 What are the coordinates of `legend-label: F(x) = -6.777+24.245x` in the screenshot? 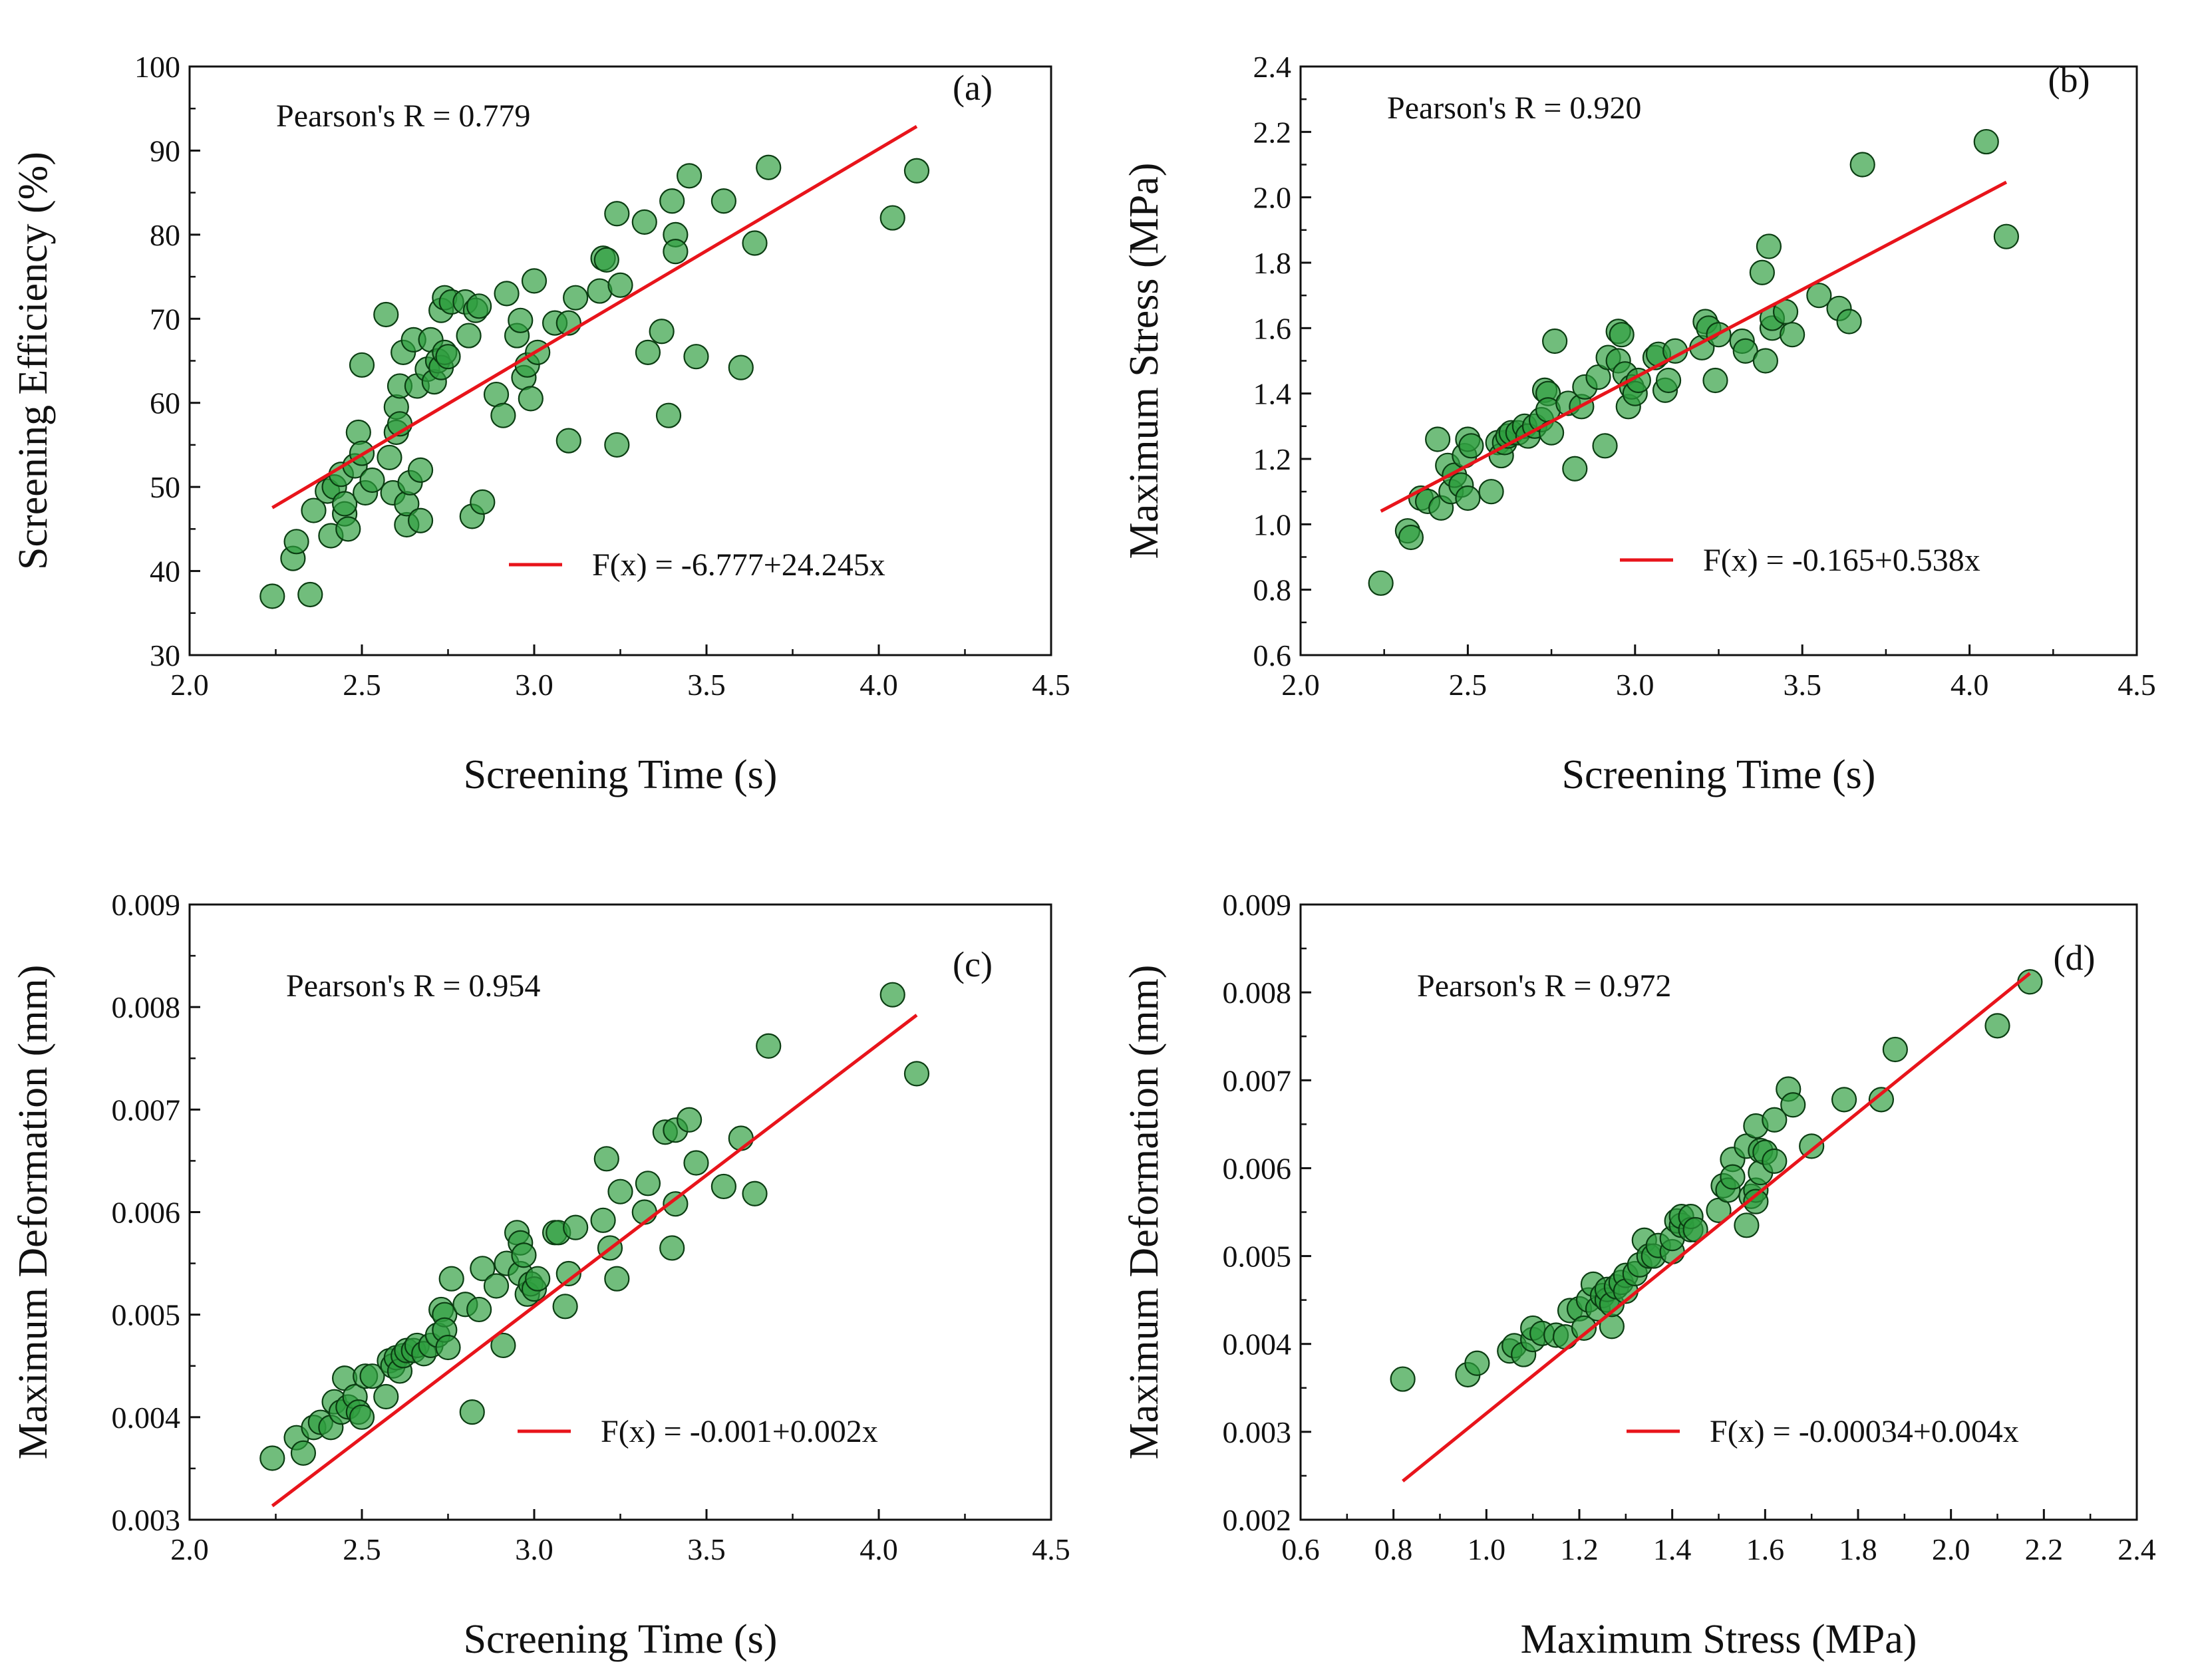 It's located at (738, 565).